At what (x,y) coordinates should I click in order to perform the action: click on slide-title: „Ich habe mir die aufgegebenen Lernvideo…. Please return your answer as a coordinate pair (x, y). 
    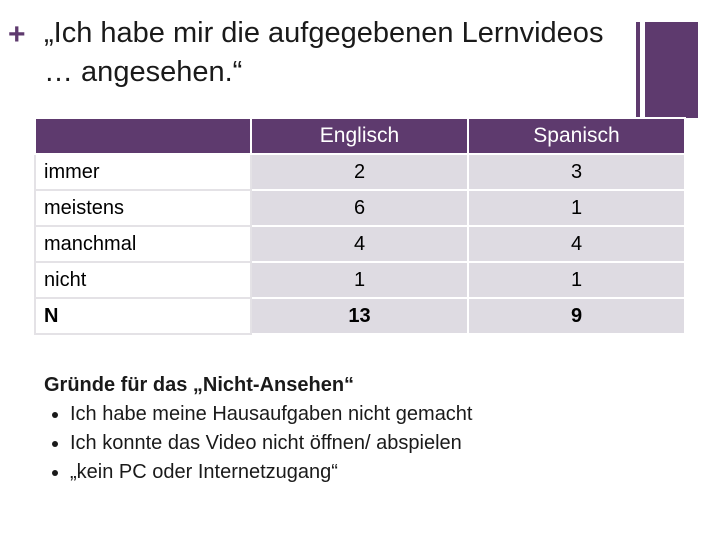
    Looking at the image, I should click on (324, 52).